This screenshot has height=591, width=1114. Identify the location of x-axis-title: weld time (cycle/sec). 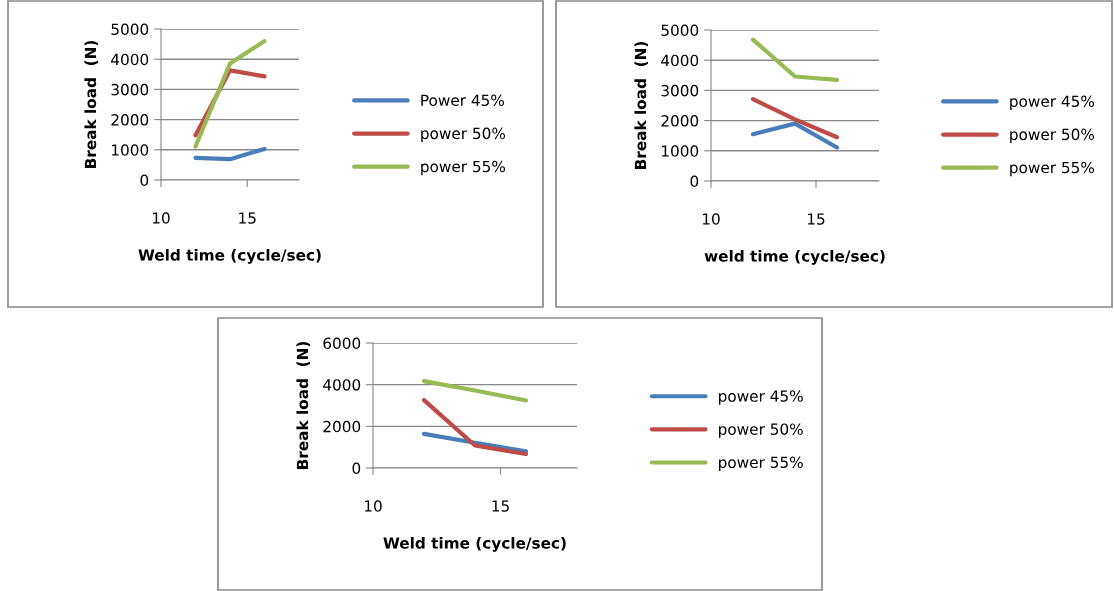
(794, 257).